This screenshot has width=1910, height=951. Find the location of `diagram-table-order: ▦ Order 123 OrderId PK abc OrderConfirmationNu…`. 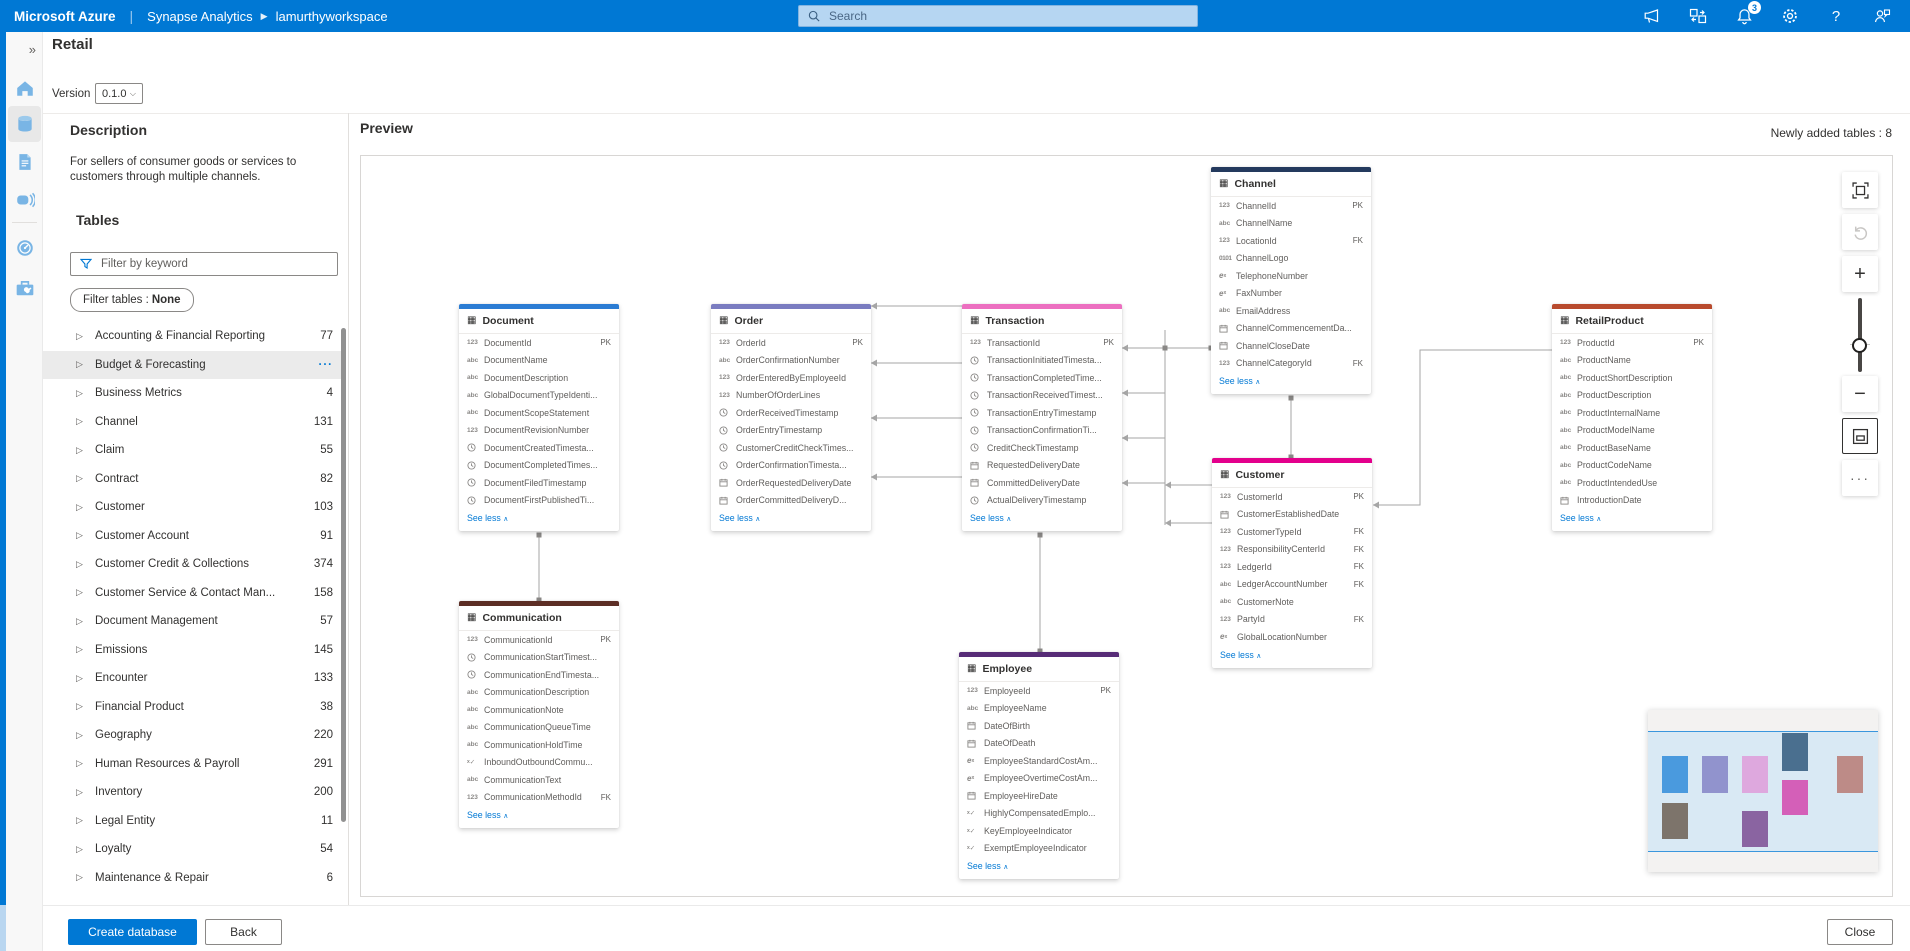

diagram-table-order: ▦ Order 123 OrderId PK abc OrderConfirmationNu… is located at coordinates (791, 417).